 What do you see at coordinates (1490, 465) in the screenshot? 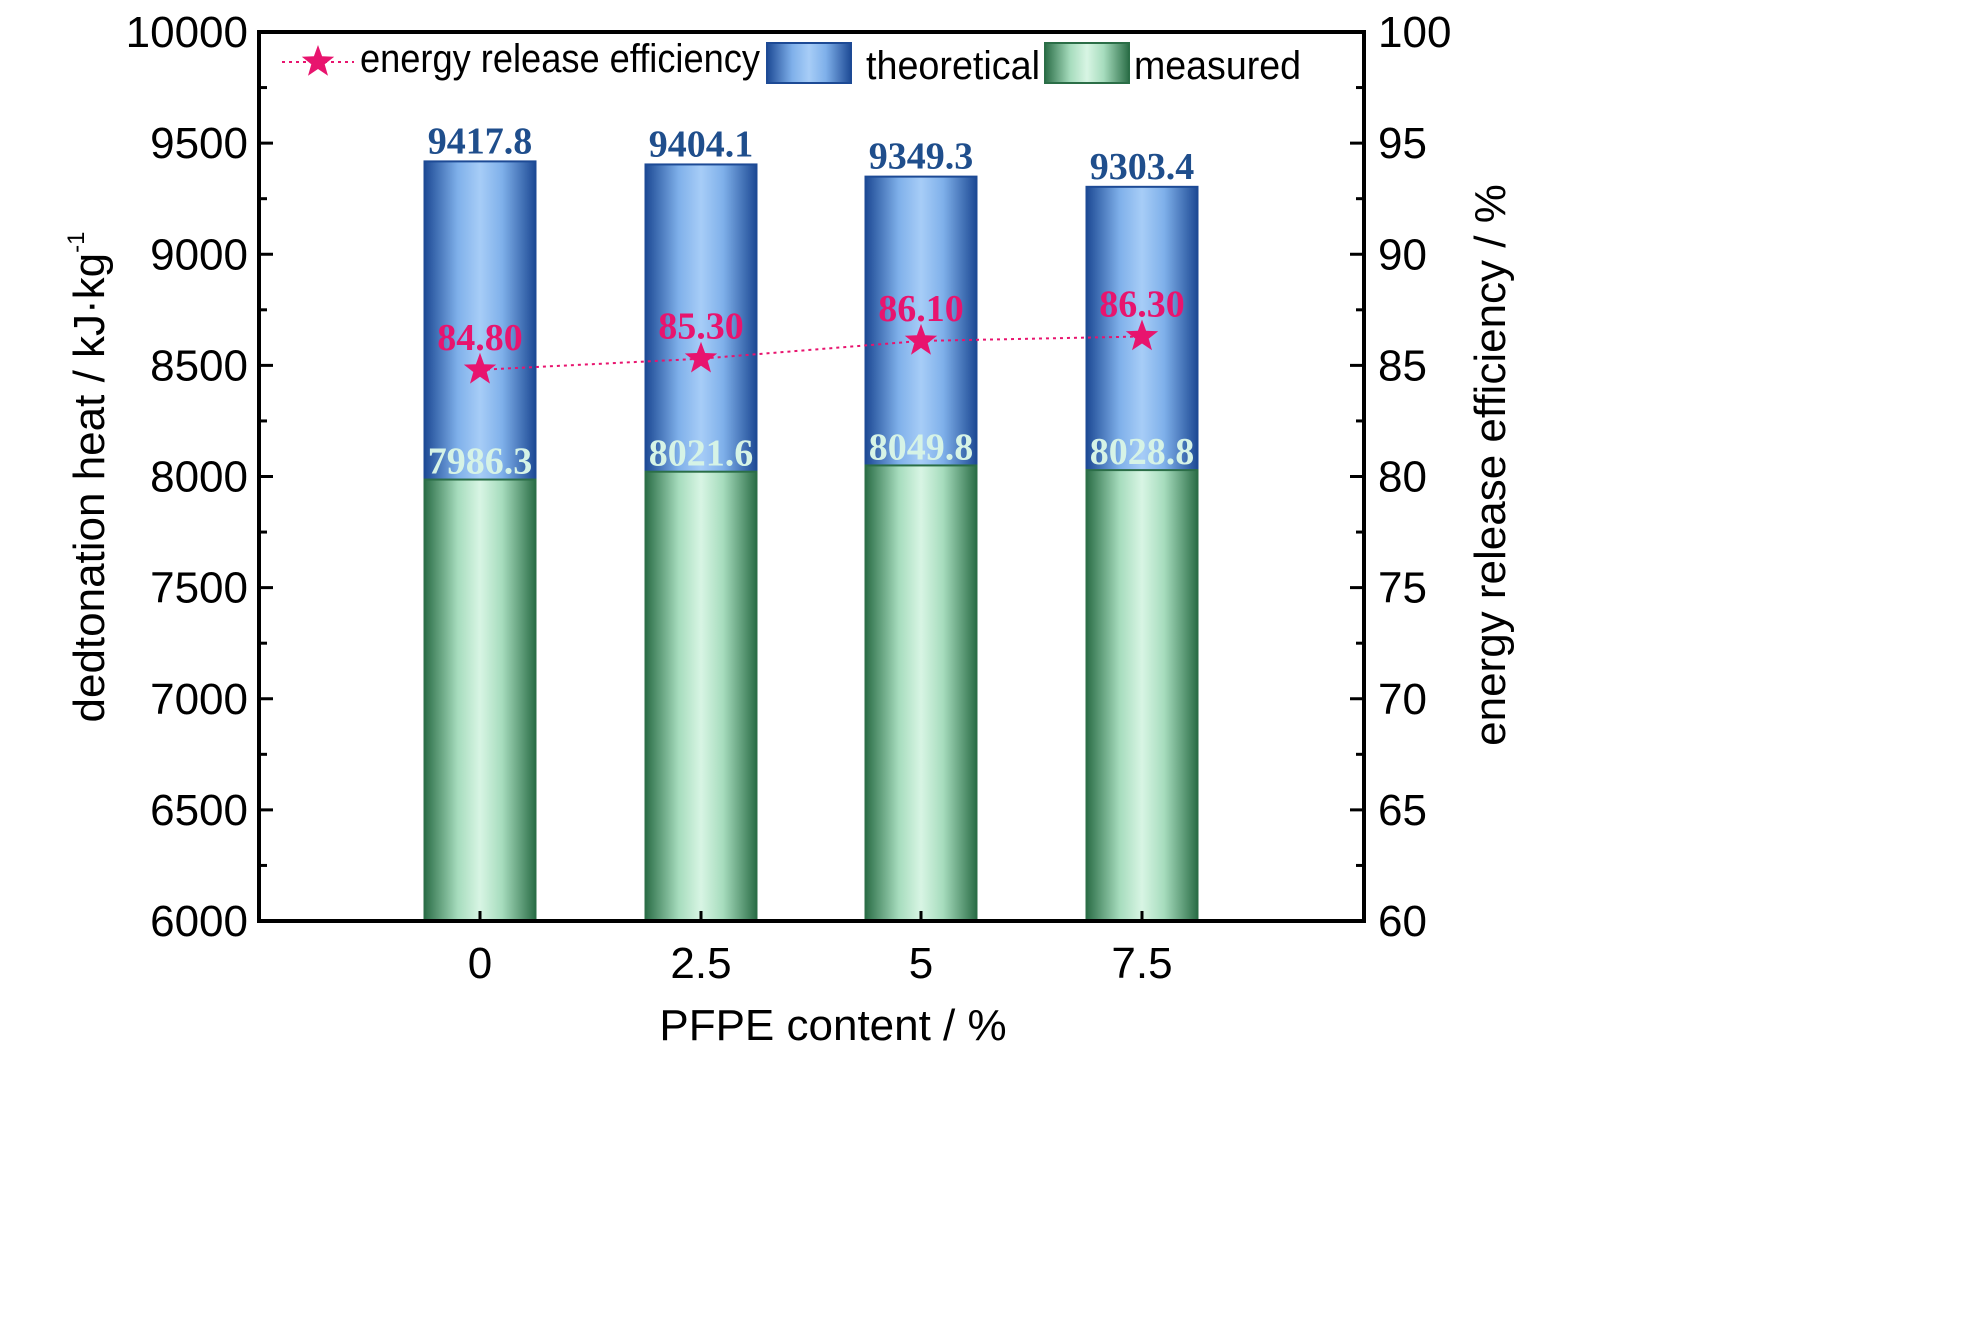
I see `y2-axis-title: energy release efficiency / %` at bounding box center [1490, 465].